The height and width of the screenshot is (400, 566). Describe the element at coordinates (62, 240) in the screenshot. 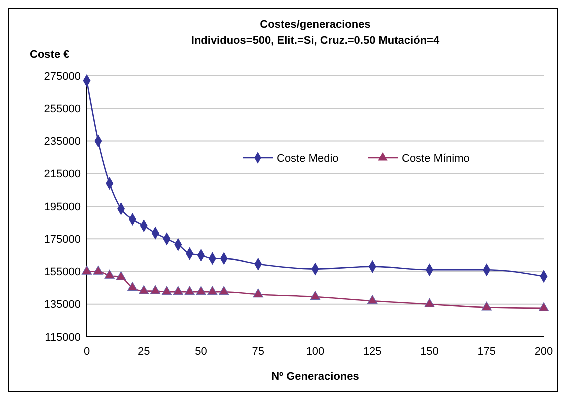

I see `y-tick-label: 175000` at that location.